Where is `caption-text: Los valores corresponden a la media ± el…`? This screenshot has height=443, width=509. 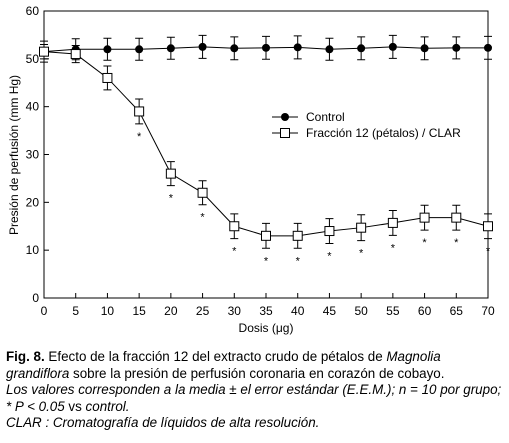 caption-text: Los valores corresponden a la media ± el… is located at coordinates (254, 398).